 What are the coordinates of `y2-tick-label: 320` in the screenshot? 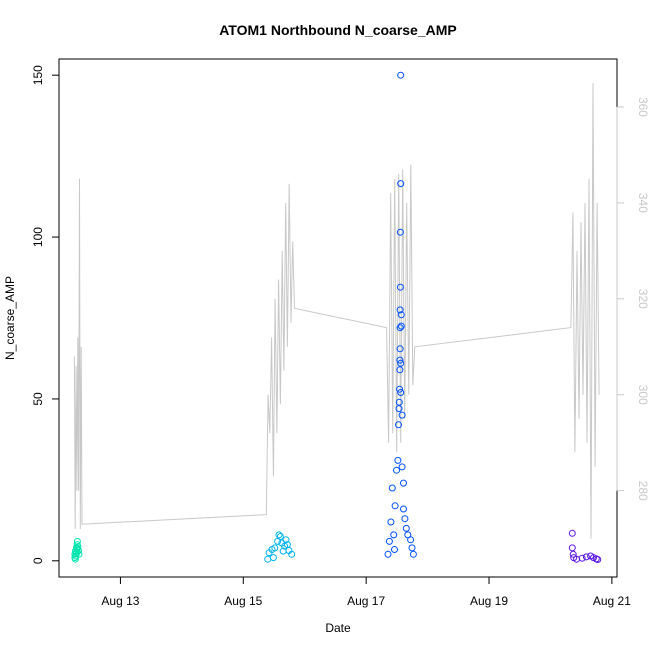 It's located at (643, 299).